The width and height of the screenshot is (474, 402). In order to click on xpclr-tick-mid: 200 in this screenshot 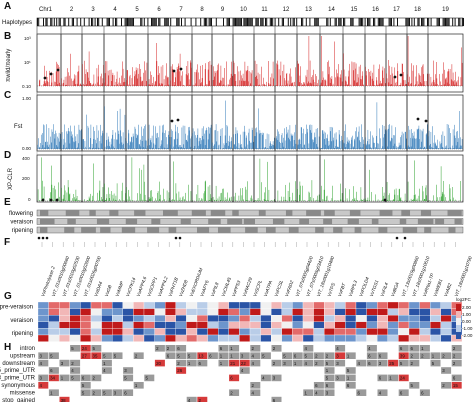, I will do `click(26, 178)`.